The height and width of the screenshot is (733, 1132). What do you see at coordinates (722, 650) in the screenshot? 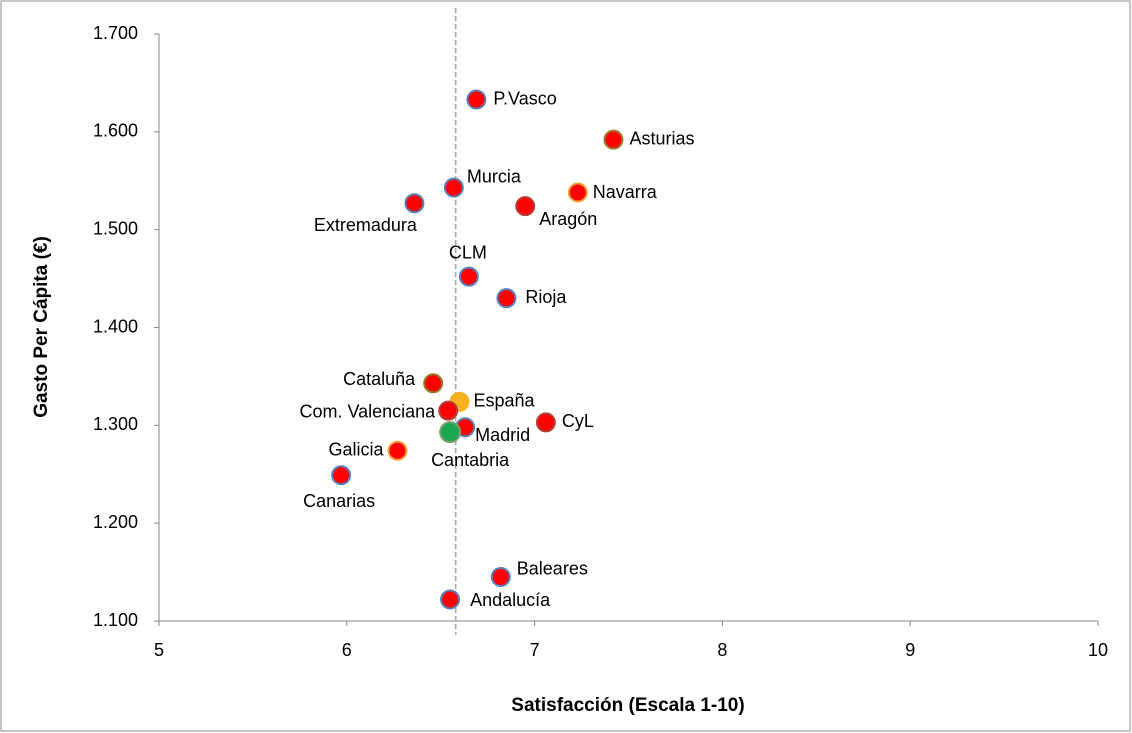
I see `x-tick-label: 8` at bounding box center [722, 650].